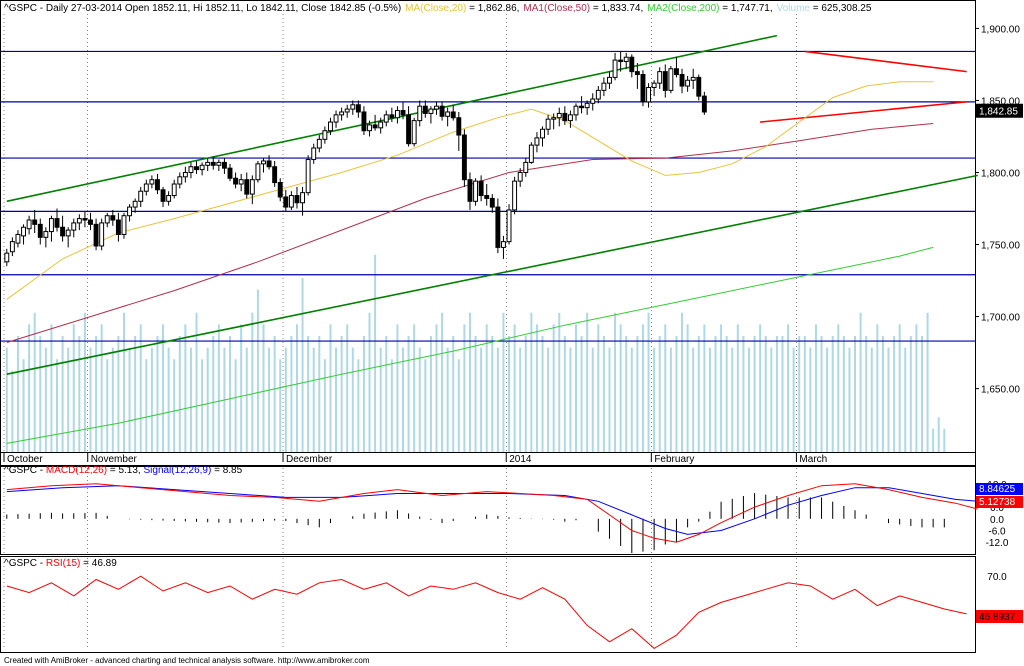 The height and width of the screenshot is (666, 1024). Describe the element at coordinates (25, 459) in the screenshot. I see `x-axis-label: October` at that location.